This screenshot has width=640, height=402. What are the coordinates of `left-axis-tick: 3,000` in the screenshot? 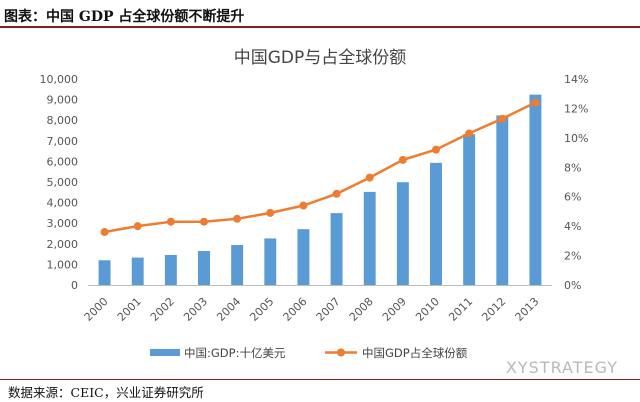 It's located at (63, 223).